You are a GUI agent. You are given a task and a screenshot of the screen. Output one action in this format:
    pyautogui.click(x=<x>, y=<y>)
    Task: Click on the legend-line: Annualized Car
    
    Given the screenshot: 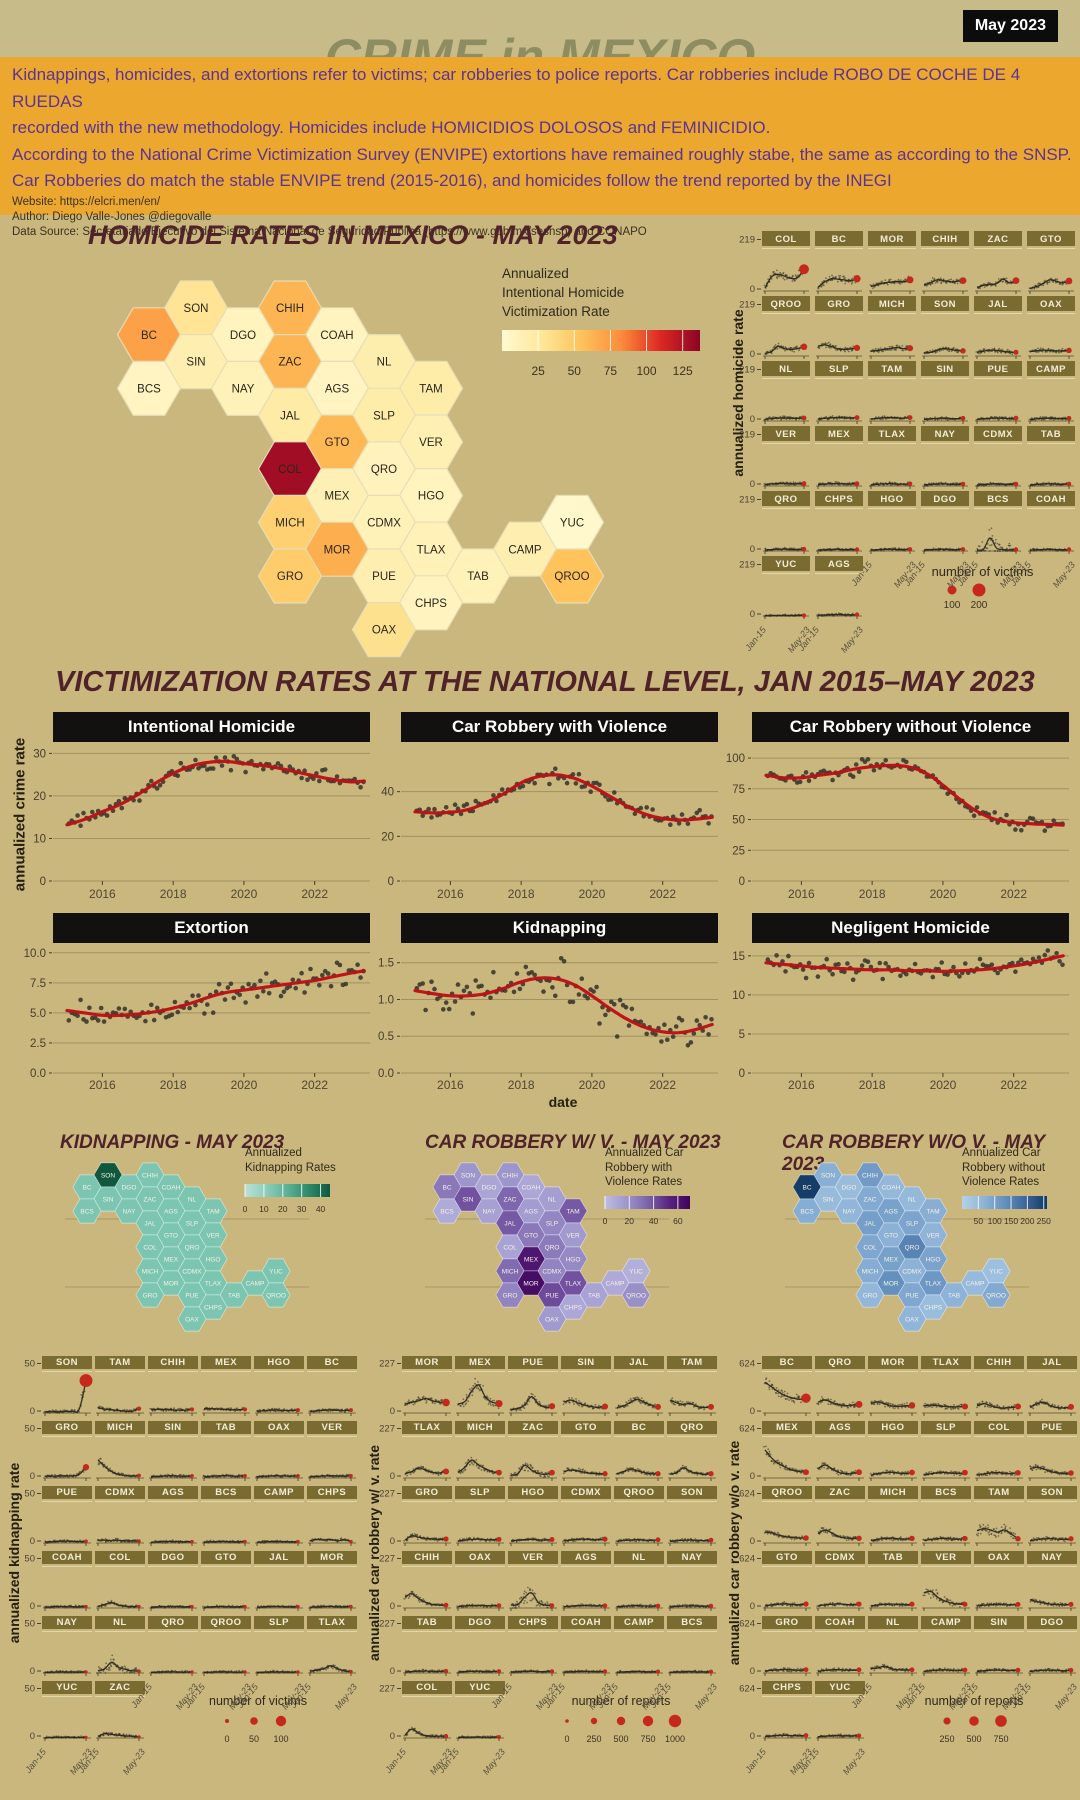 What is the action you would take?
    pyautogui.click(x=1001, y=1153)
    